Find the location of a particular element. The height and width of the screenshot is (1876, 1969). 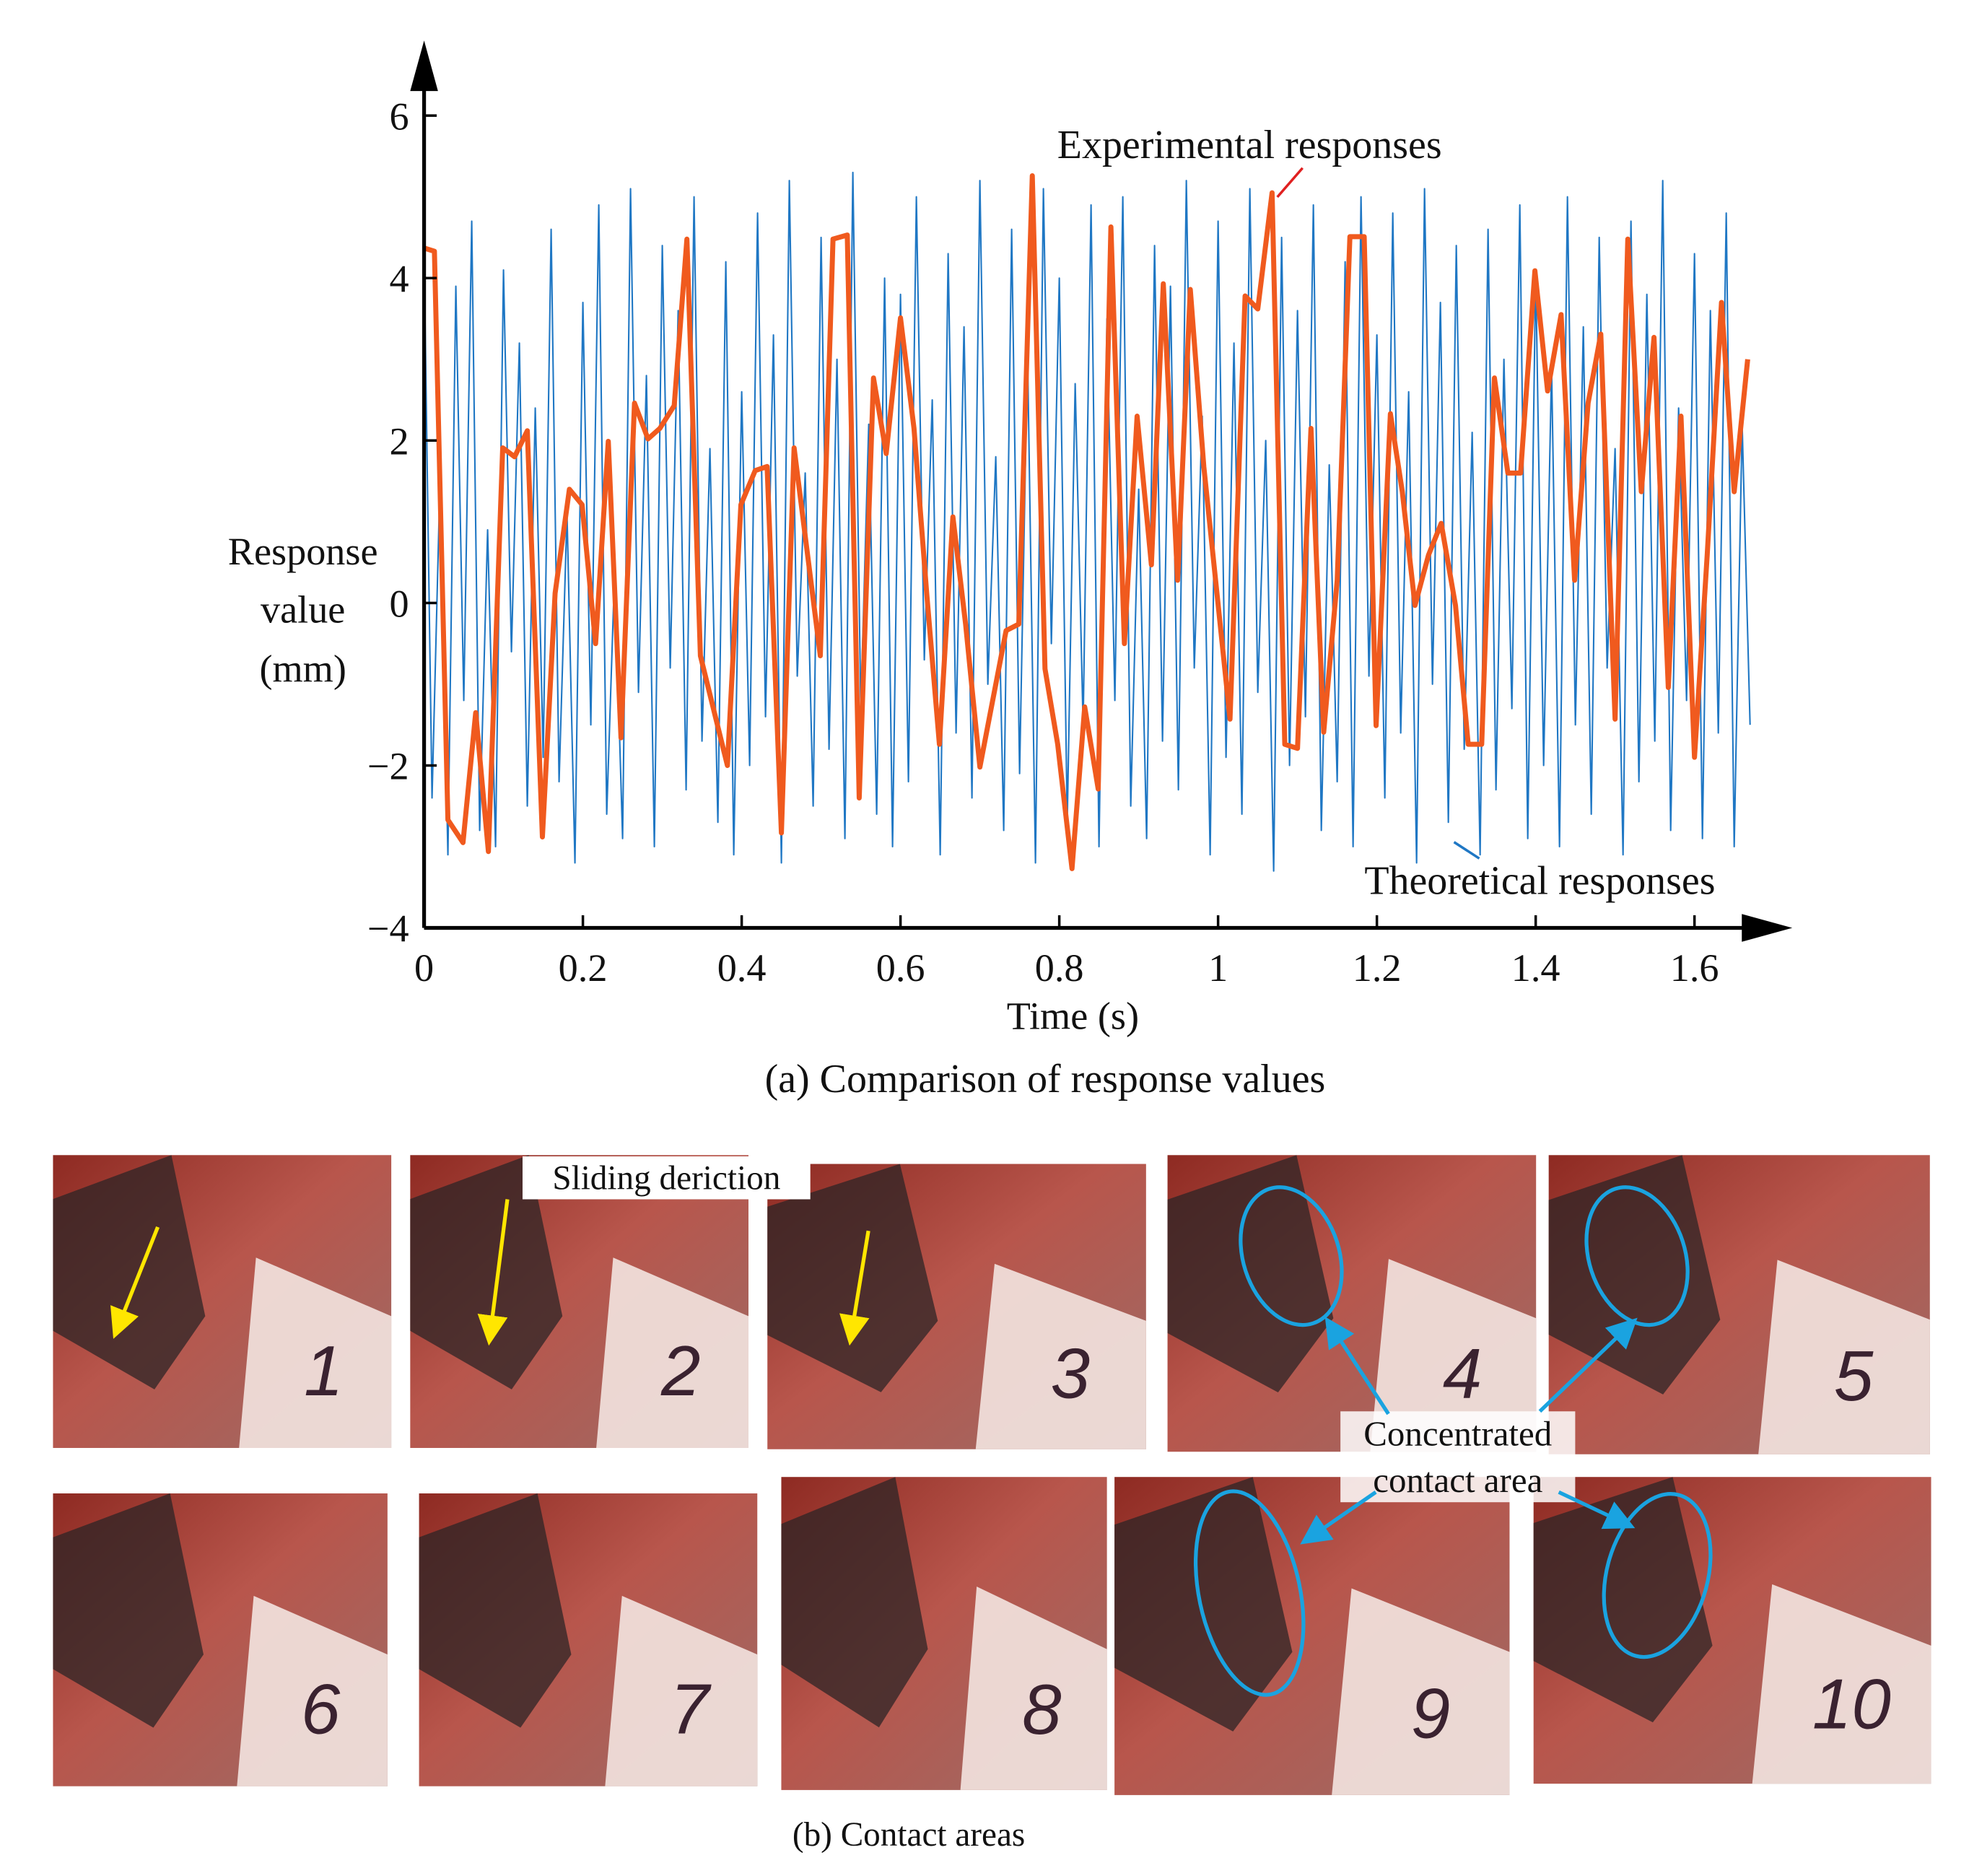

y-axis-label: (mm) is located at coordinates (303, 669).